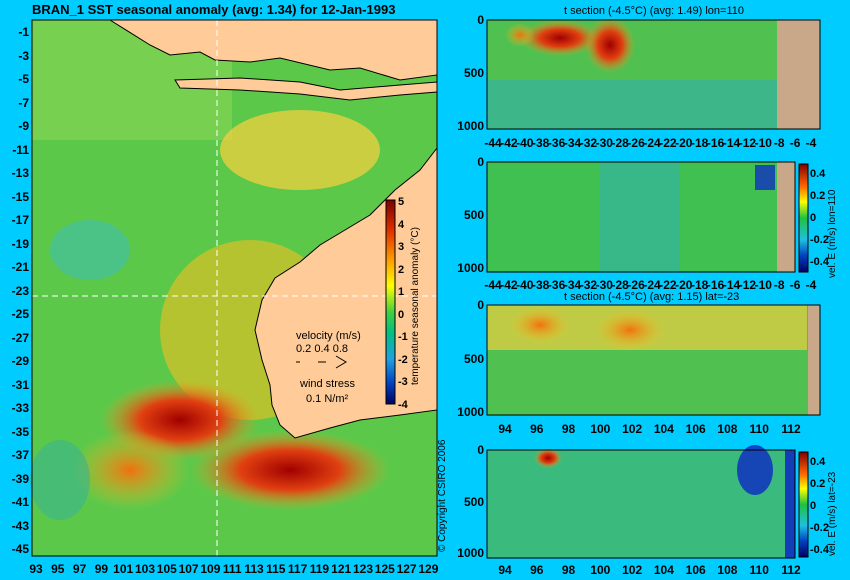  What do you see at coordinates (641, 504) in the screenshot?
I see `p4-frame` at bounding box center [641, 504].